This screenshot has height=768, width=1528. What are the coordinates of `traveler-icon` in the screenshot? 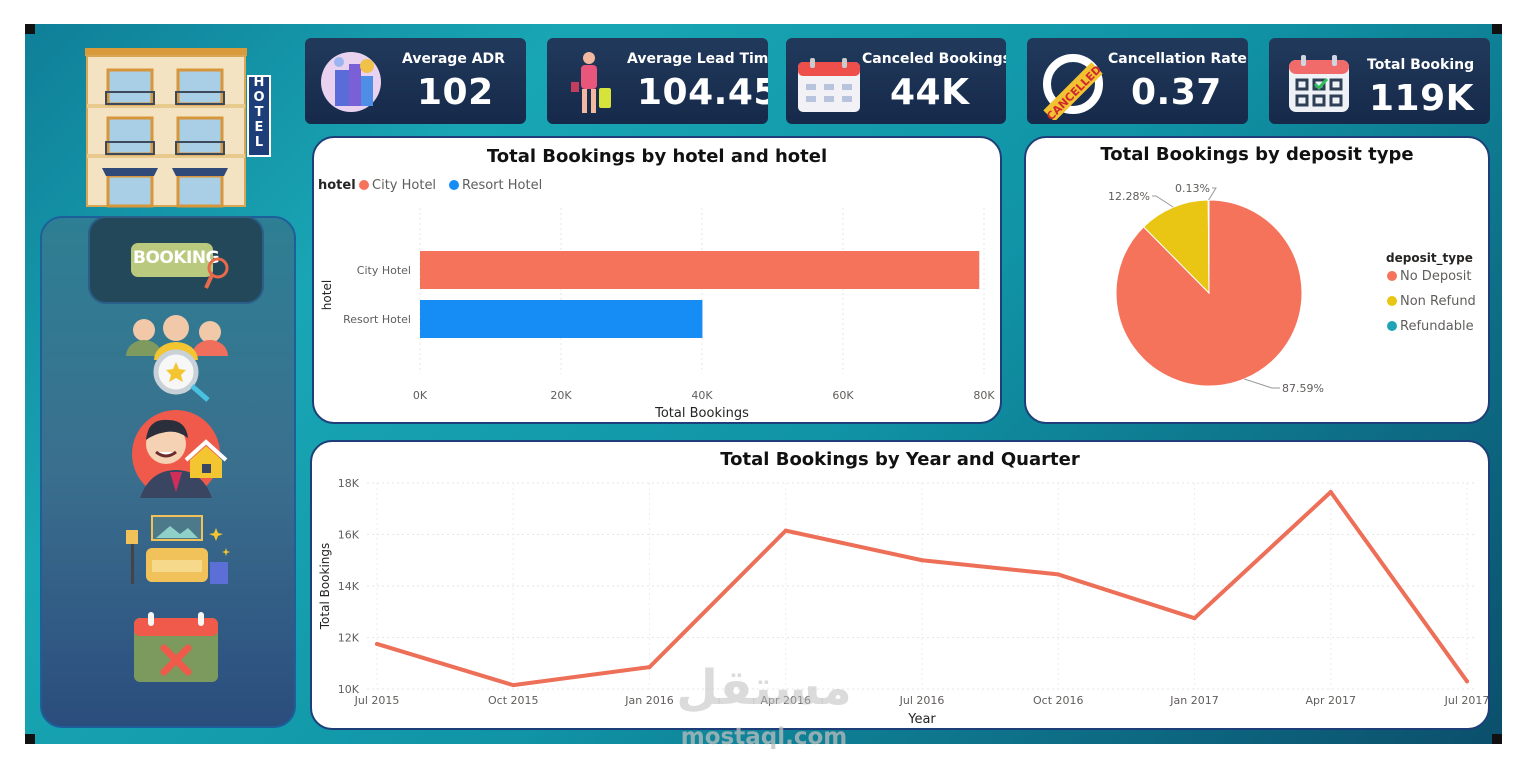 It's located at (591, 82).